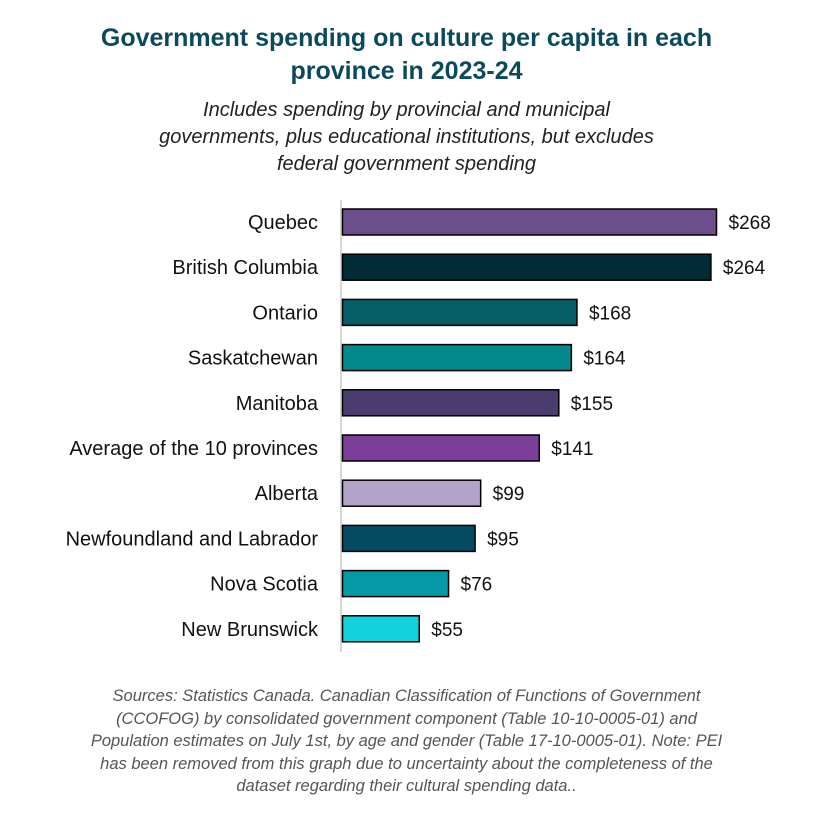 The image size is (813, 828). What do you see at coordinates (477, 585) in the screenshot?
I see `value-label: $76` at bounding box center [477, 585].